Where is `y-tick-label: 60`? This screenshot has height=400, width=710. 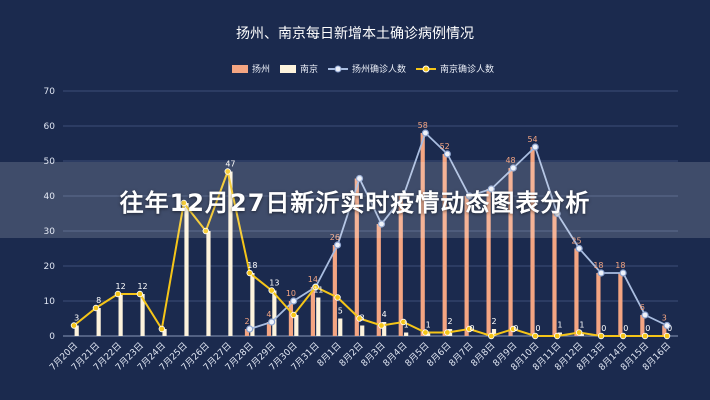
y-tick-label: 60 is located at coordinates (50, 127).